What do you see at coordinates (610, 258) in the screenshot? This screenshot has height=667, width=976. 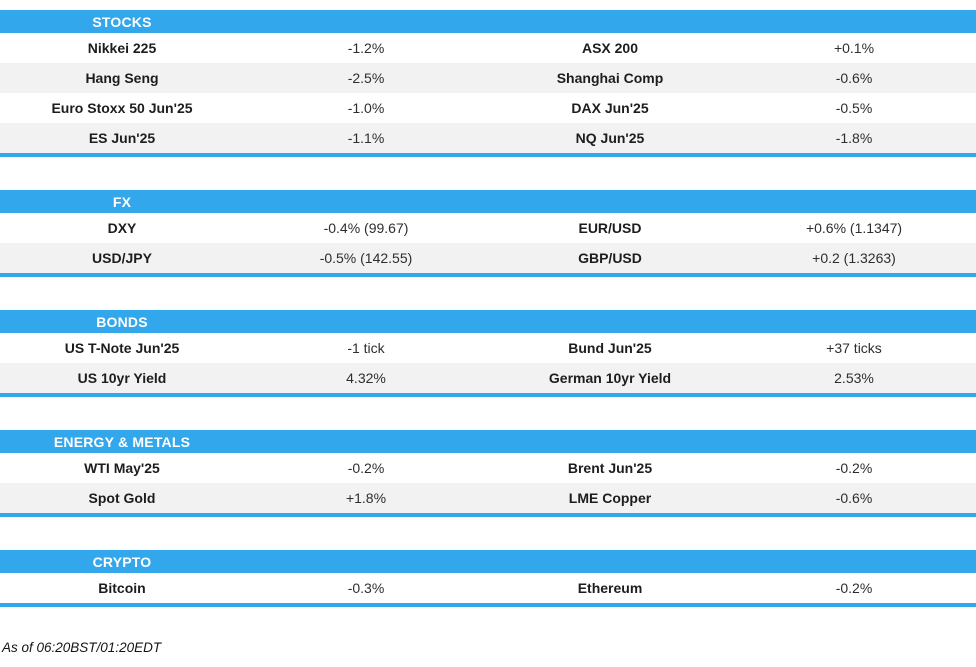 I see `instrument-label-right: GBP/USD` at bounding box center [610, 258].